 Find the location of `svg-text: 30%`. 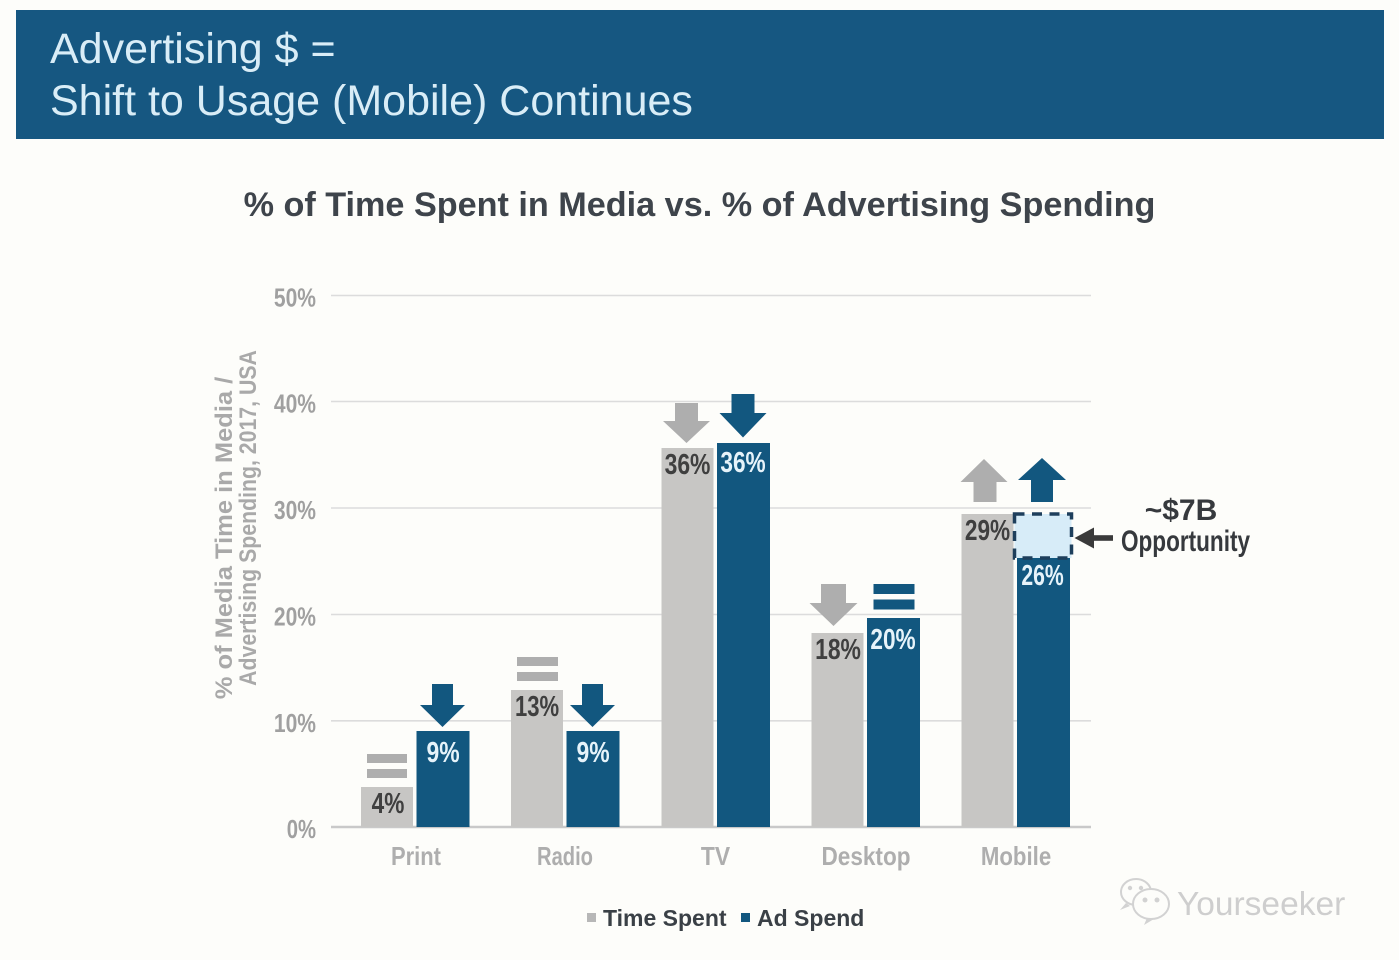

svg-text: 30% is located at coordinates (295, 511).